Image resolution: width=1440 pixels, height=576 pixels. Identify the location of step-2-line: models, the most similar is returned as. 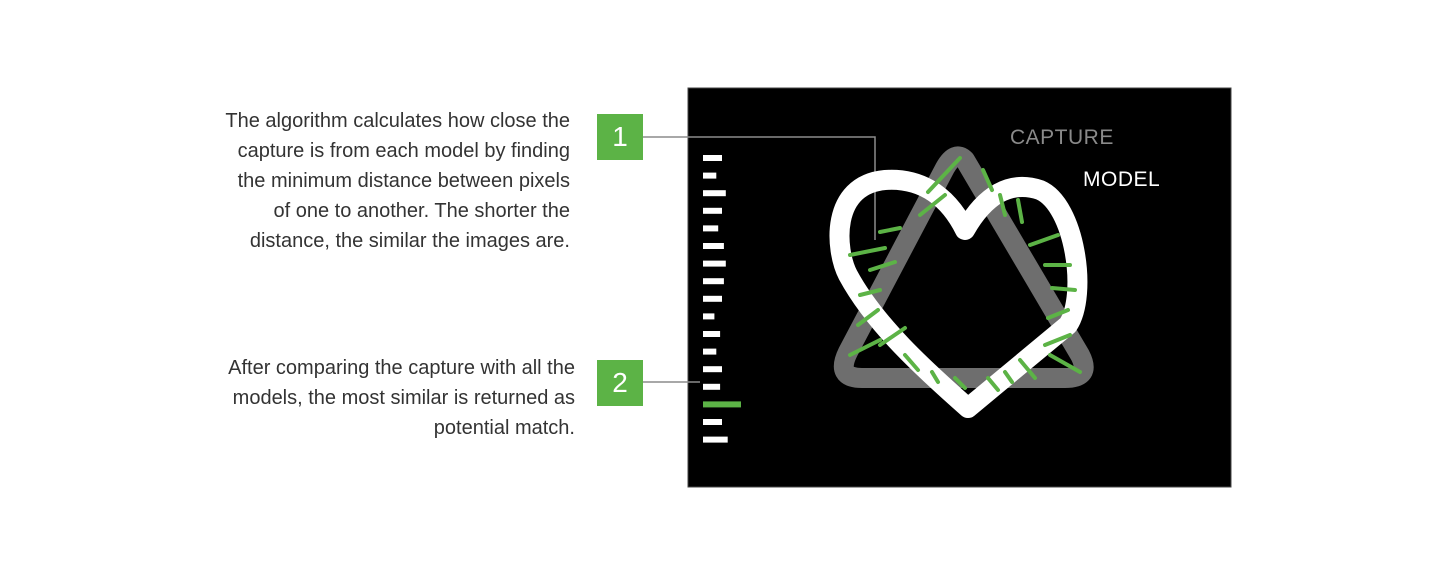
(403, 398).